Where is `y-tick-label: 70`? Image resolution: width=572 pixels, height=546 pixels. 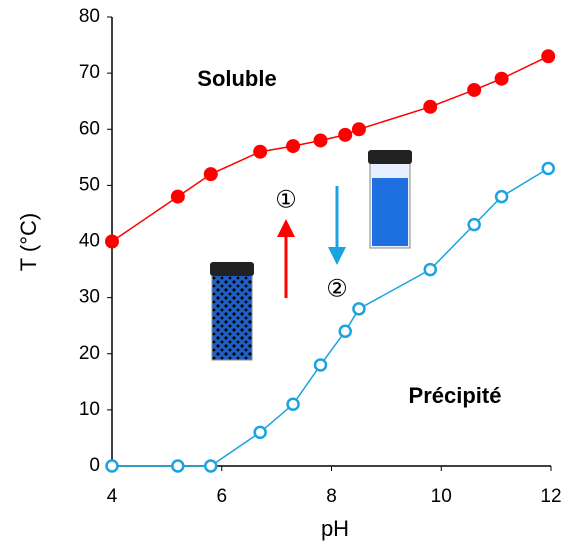
y-tick-label: 70 is located at coordinates (89, 72).